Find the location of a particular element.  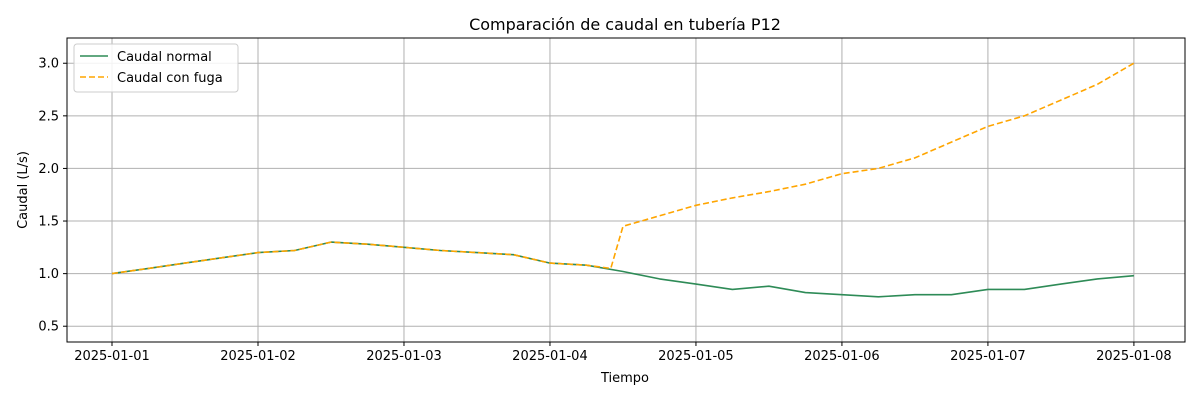

x-axis-label: Tiempo is located at coordinates (624, 378).